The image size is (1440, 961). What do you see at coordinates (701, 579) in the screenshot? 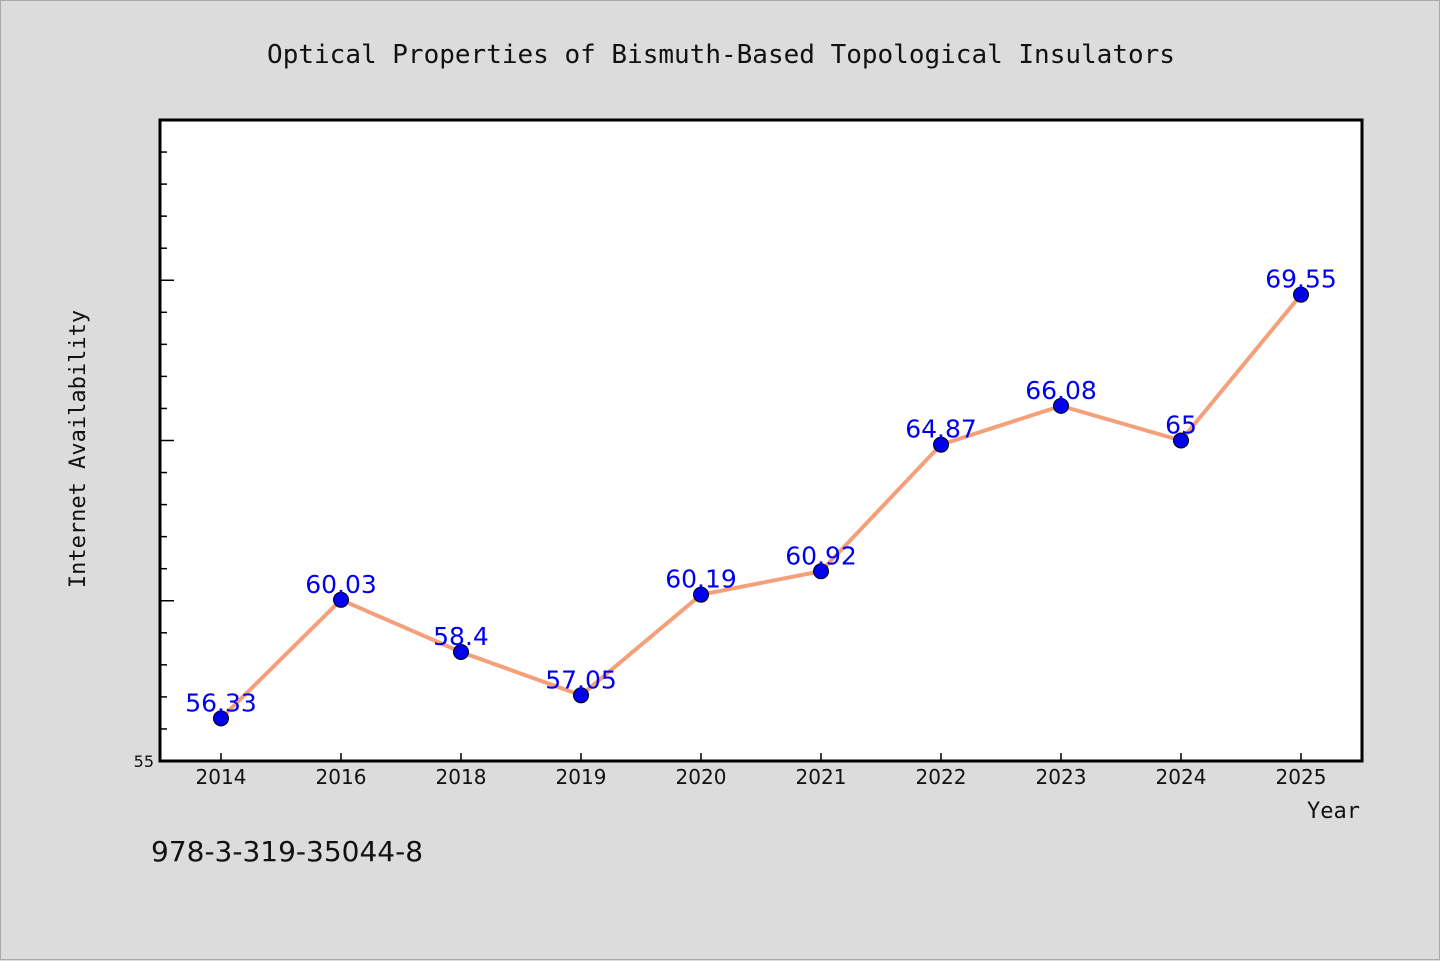
I see `data-label: 60.19` at bounding box center [701, 579].